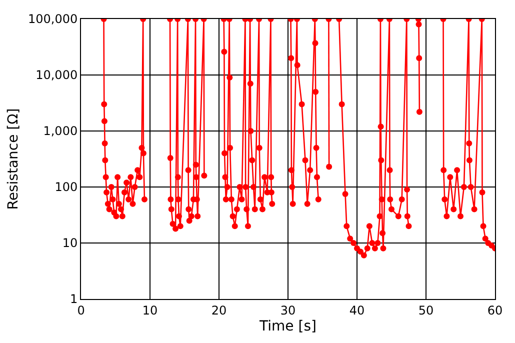 This screenshot has height=343, width=515. What do you see at coordinates (495, 310) in the screenshot?
I see `x-tick-label: 60` at bounding box center [495, 310].